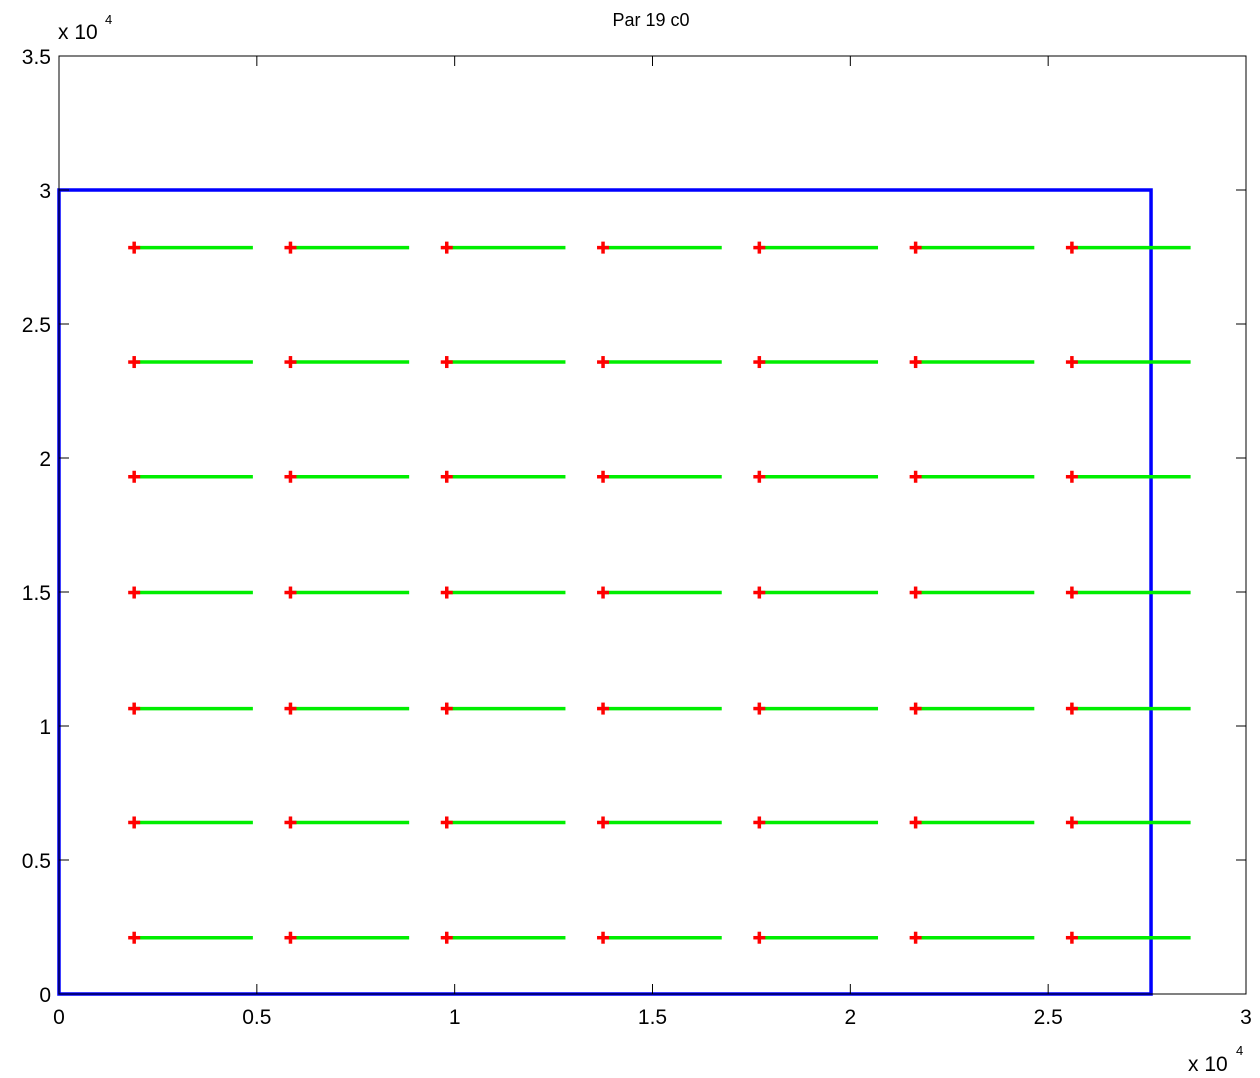 The width and height of the screenshot is (1260, 1078). What do you see at coordinates (290, 822) in the screenshot?
I see `marker-r1-c1` at bounding box center [290, 822].